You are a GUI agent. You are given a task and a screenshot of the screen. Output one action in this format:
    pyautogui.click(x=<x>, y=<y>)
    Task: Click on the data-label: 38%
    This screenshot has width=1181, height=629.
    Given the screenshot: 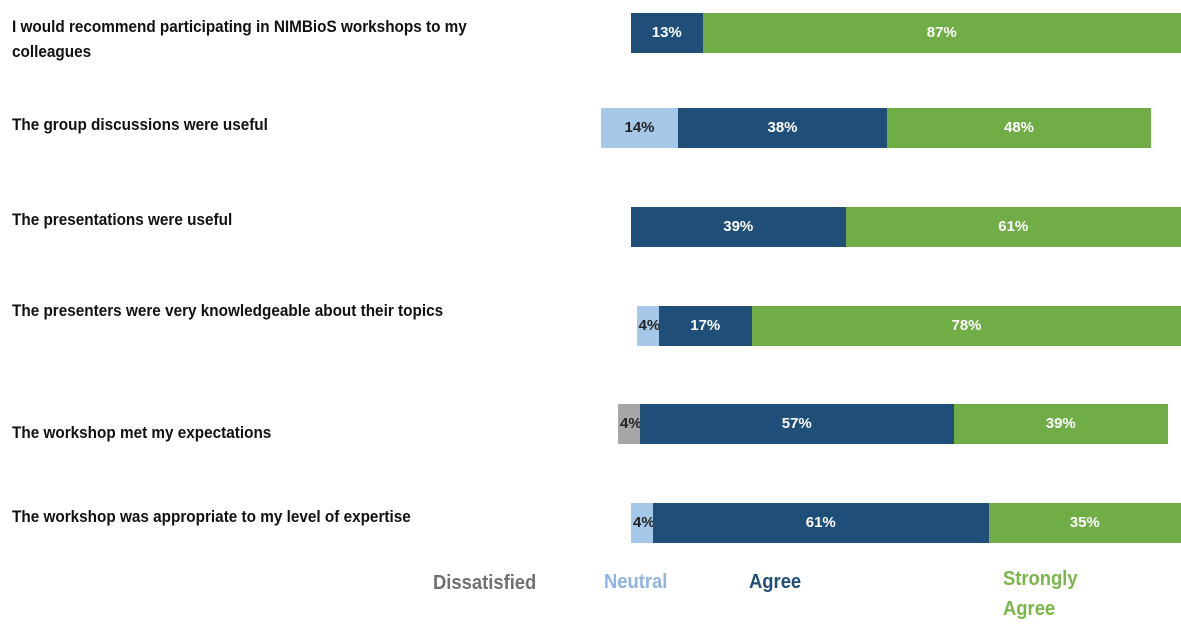 What is the action you would take?
    pyautogui.click(x=782, y=127)
    